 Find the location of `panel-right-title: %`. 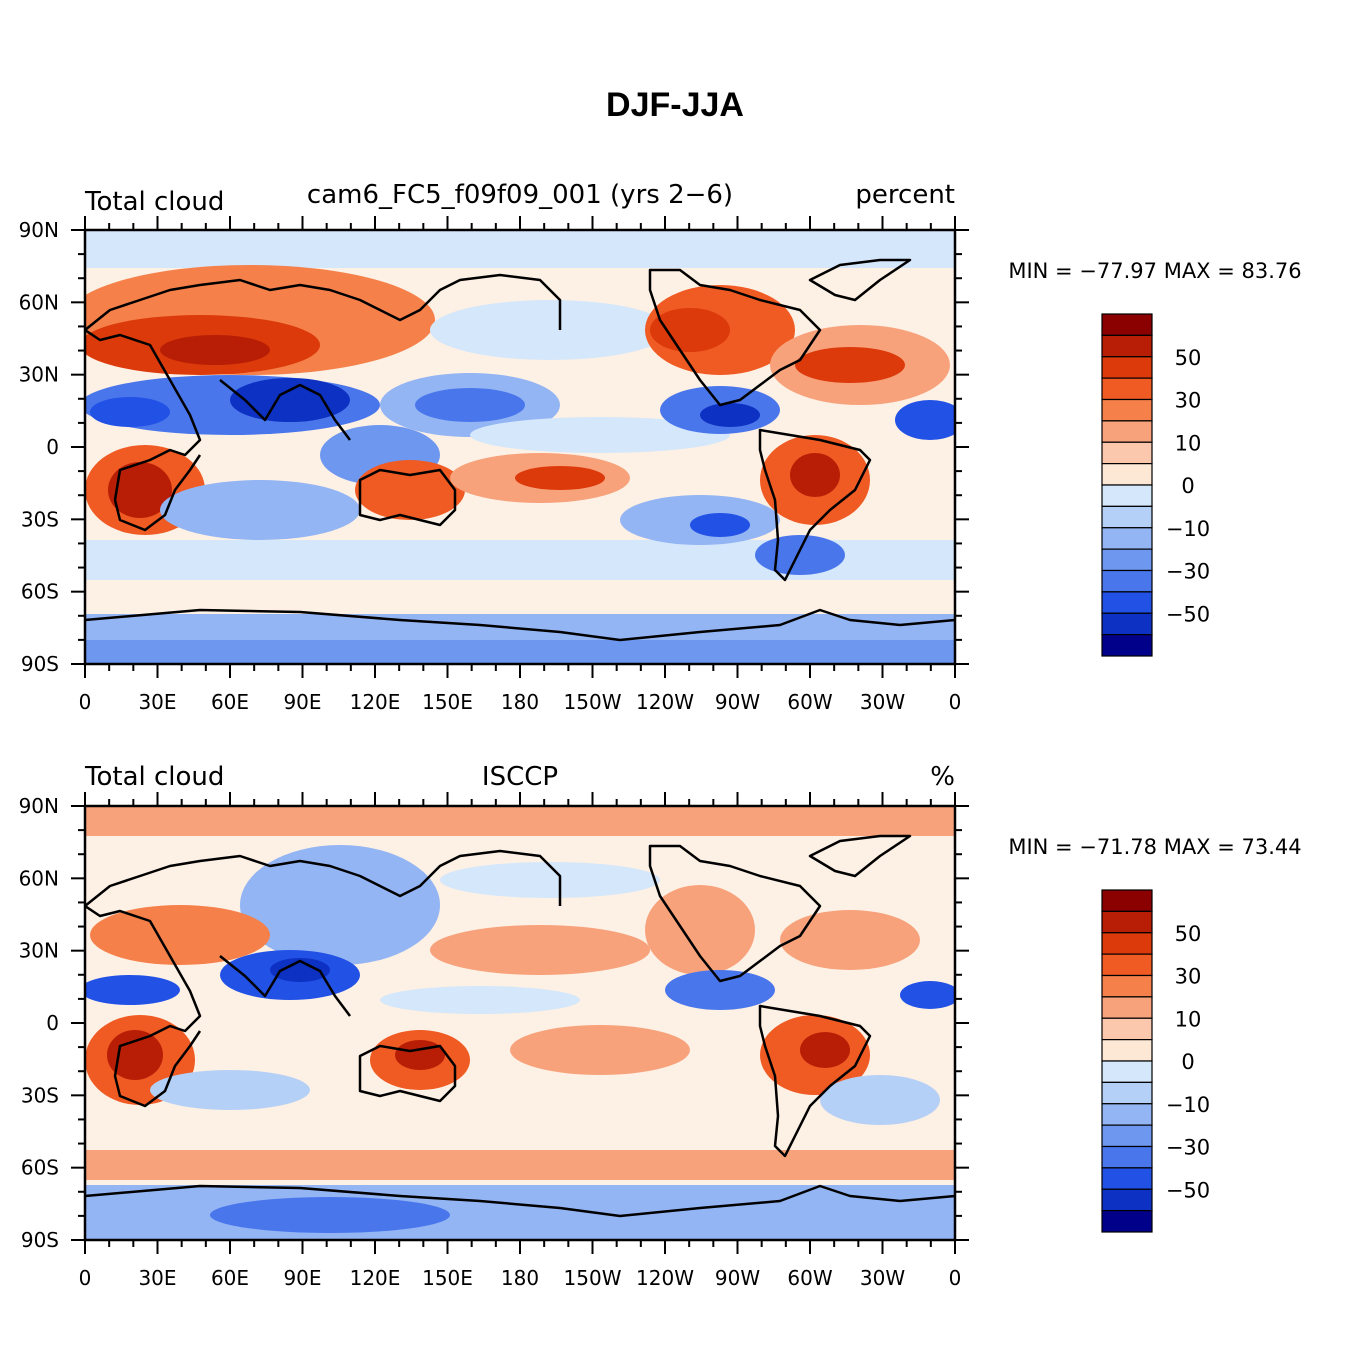

panel-right-title: % is located at coordinates (942, 777).